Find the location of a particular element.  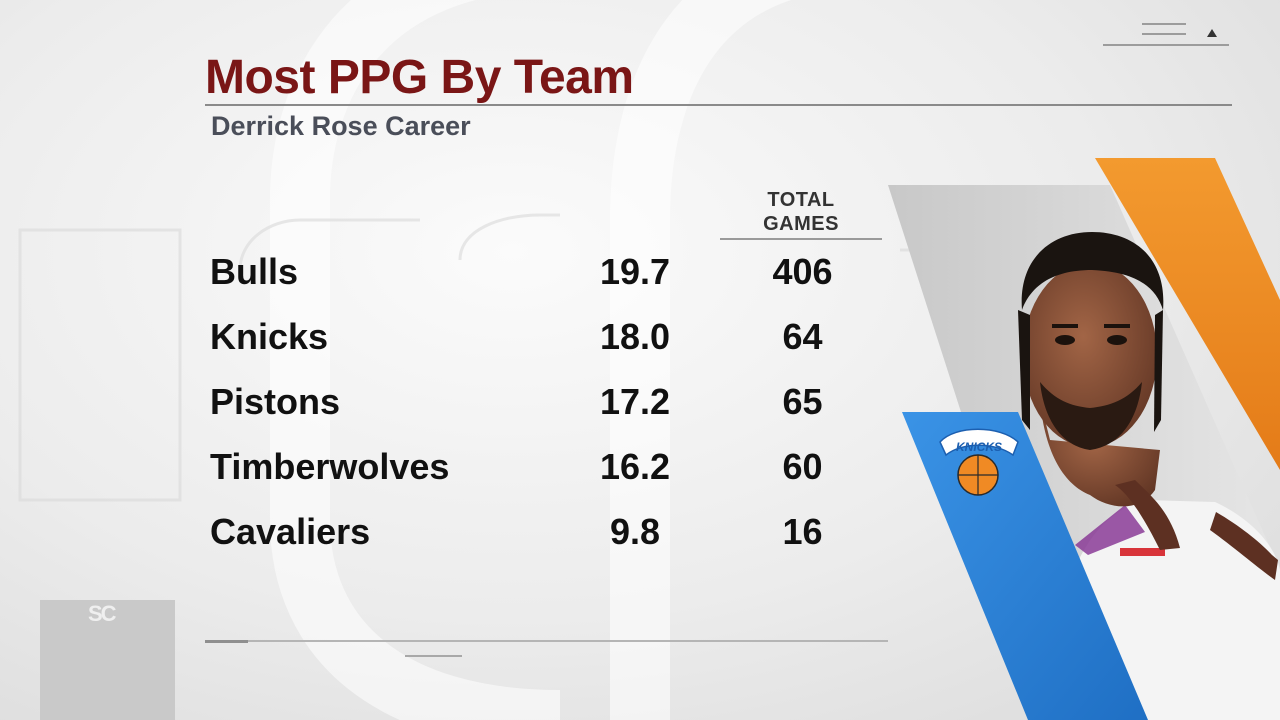

points-per-game: 9.8 is located at coordinates (635, 531).